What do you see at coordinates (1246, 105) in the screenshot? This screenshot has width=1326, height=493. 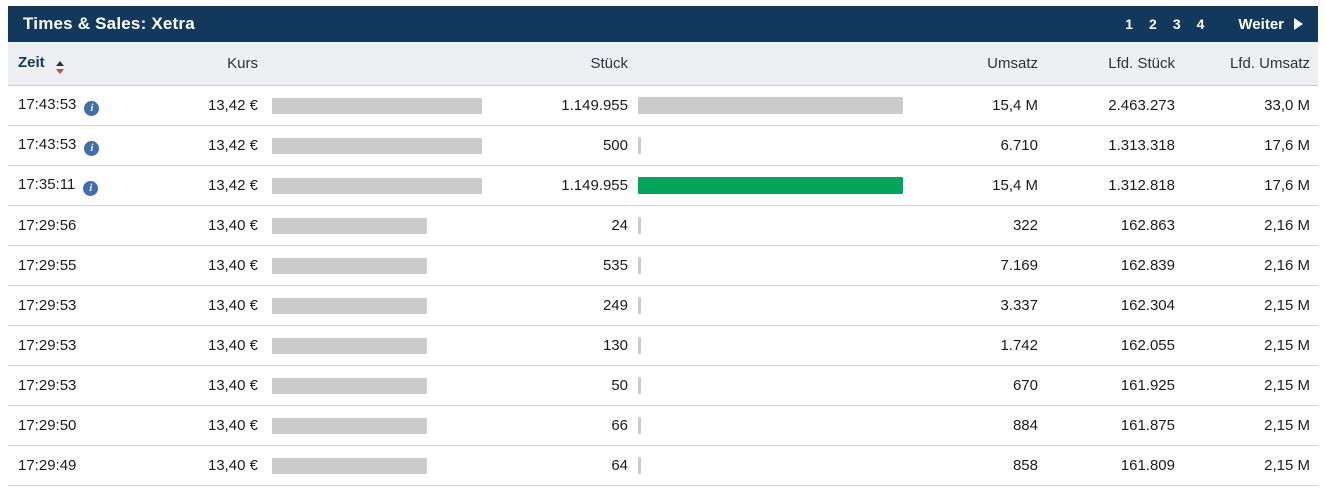 I see `cumulative-turnover: 33,0 M` at bounding box center [1246, 105].